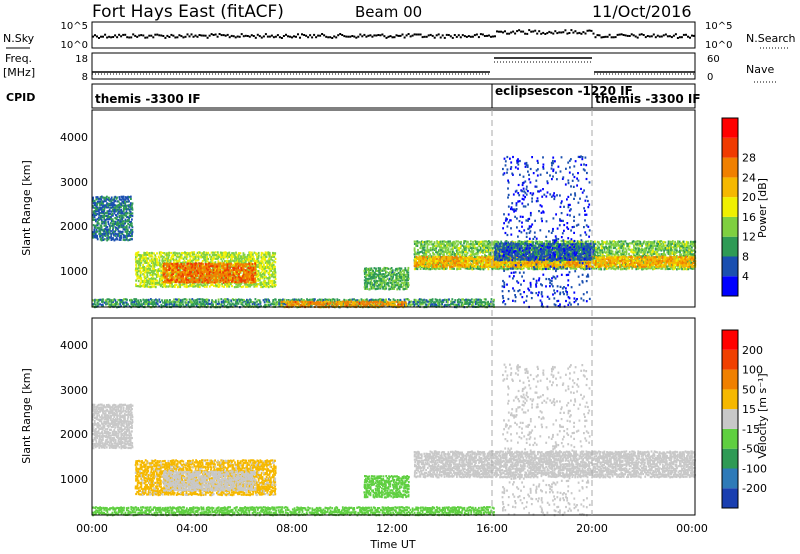 This screenshot has width=800, height=554. I want to click on noise-panel-frame, so click(393, 35).